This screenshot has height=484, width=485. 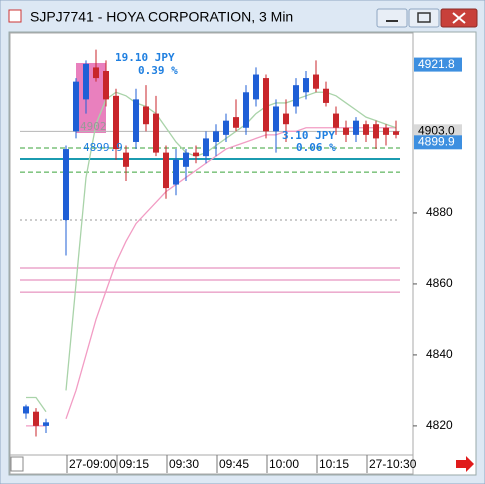 I want to click on minimize-button, so click(x=392, y=18).